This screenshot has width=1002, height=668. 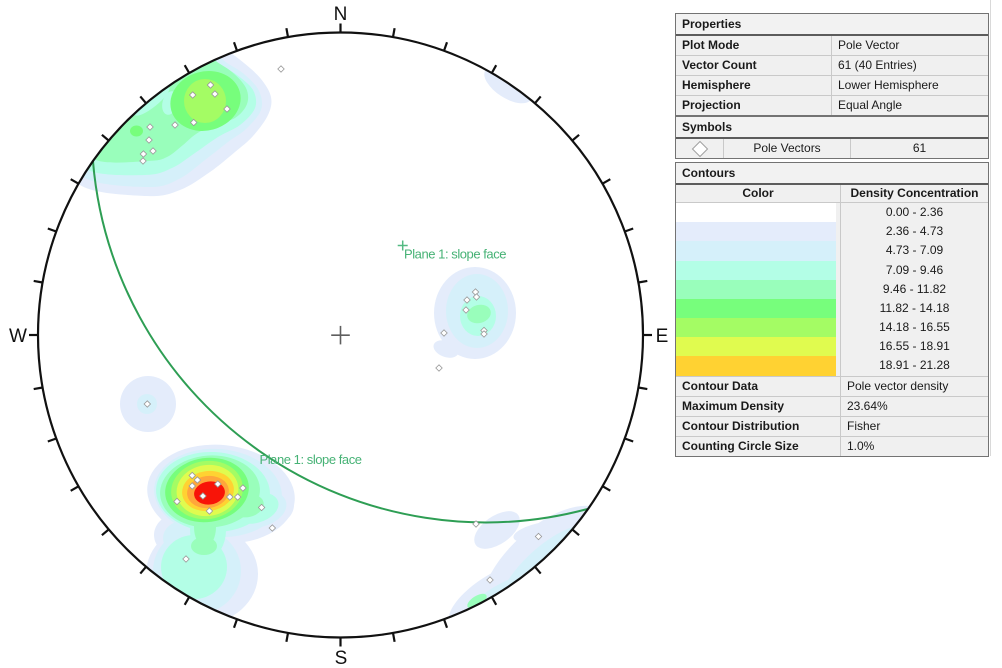 What do you see at coordinates (341, 14) in the screenshot?
I see `svg-text: N` at bounding box center [341, 14].